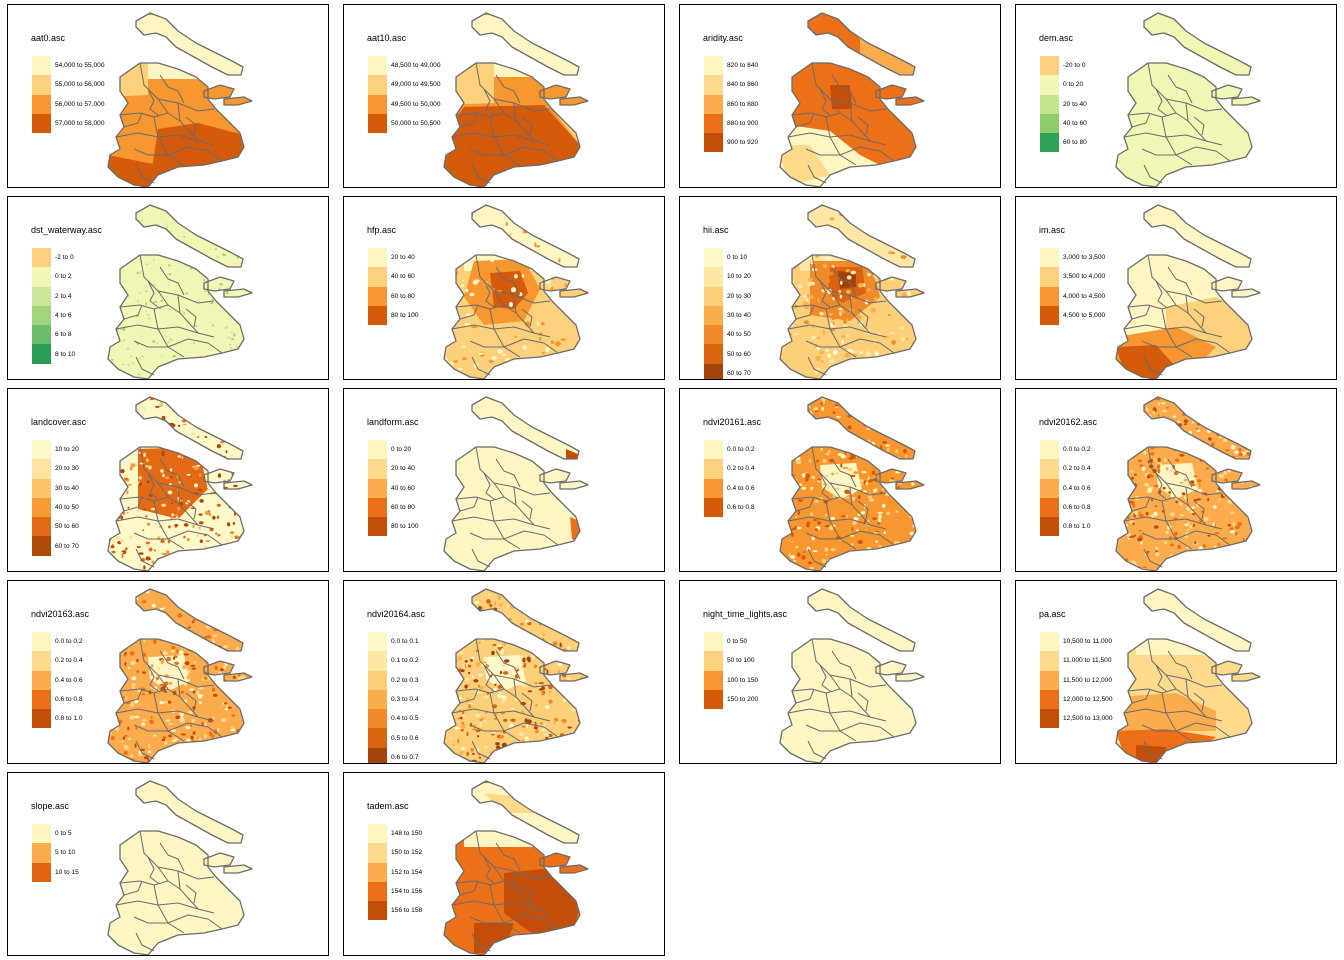  What do you see at coordinates (1072, 315) in the screenshot?
I see `legend-entry: 4,500 to 5,000` at bounding box center [1072, 315].